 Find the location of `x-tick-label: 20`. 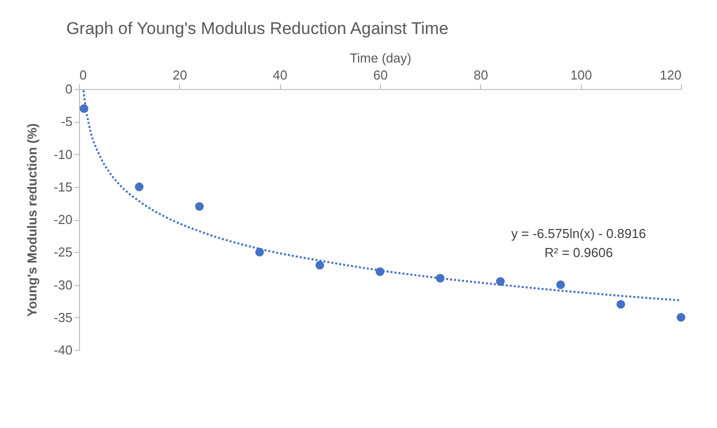

x-tick-label: 20 is located at coordinates (180, 75).